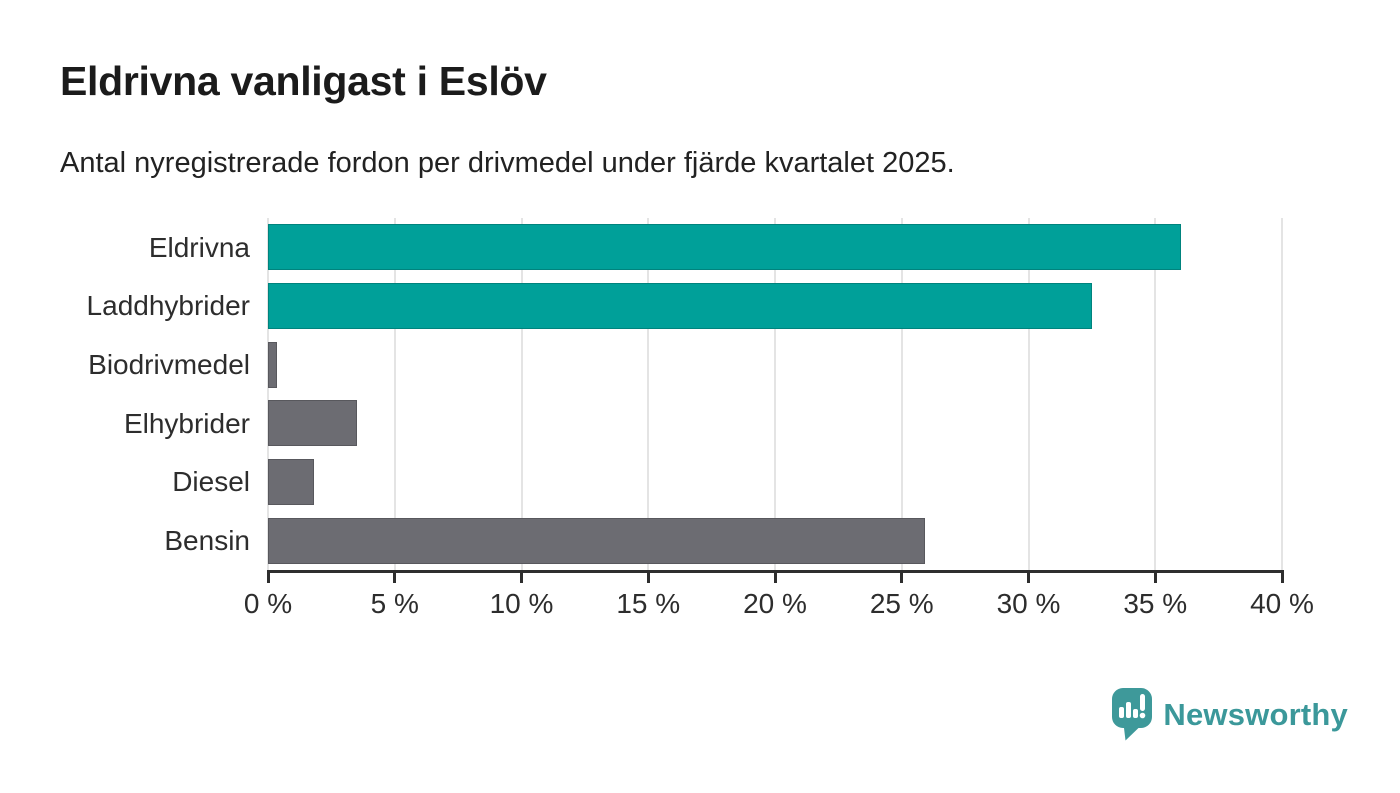 This screenshot has height=793, width=1400. I want to click on category-label: Bensin, so click(207, 540).